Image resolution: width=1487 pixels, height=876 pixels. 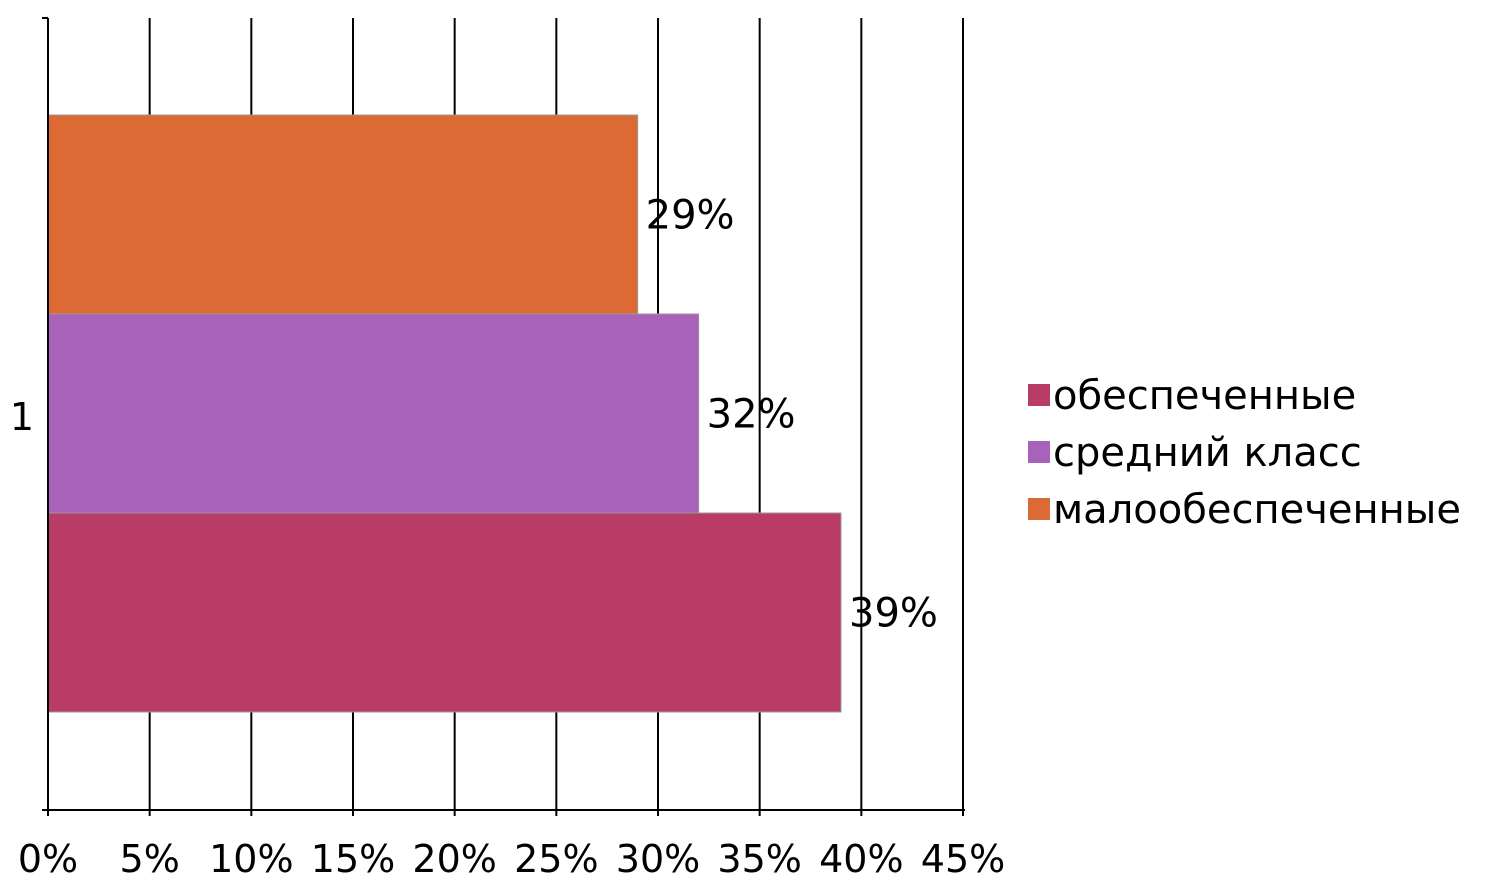 What do you see at coordinates (150, 856) in the screenshot?
I see `x-tick-label: 5%` at bounding box center [150, 856].